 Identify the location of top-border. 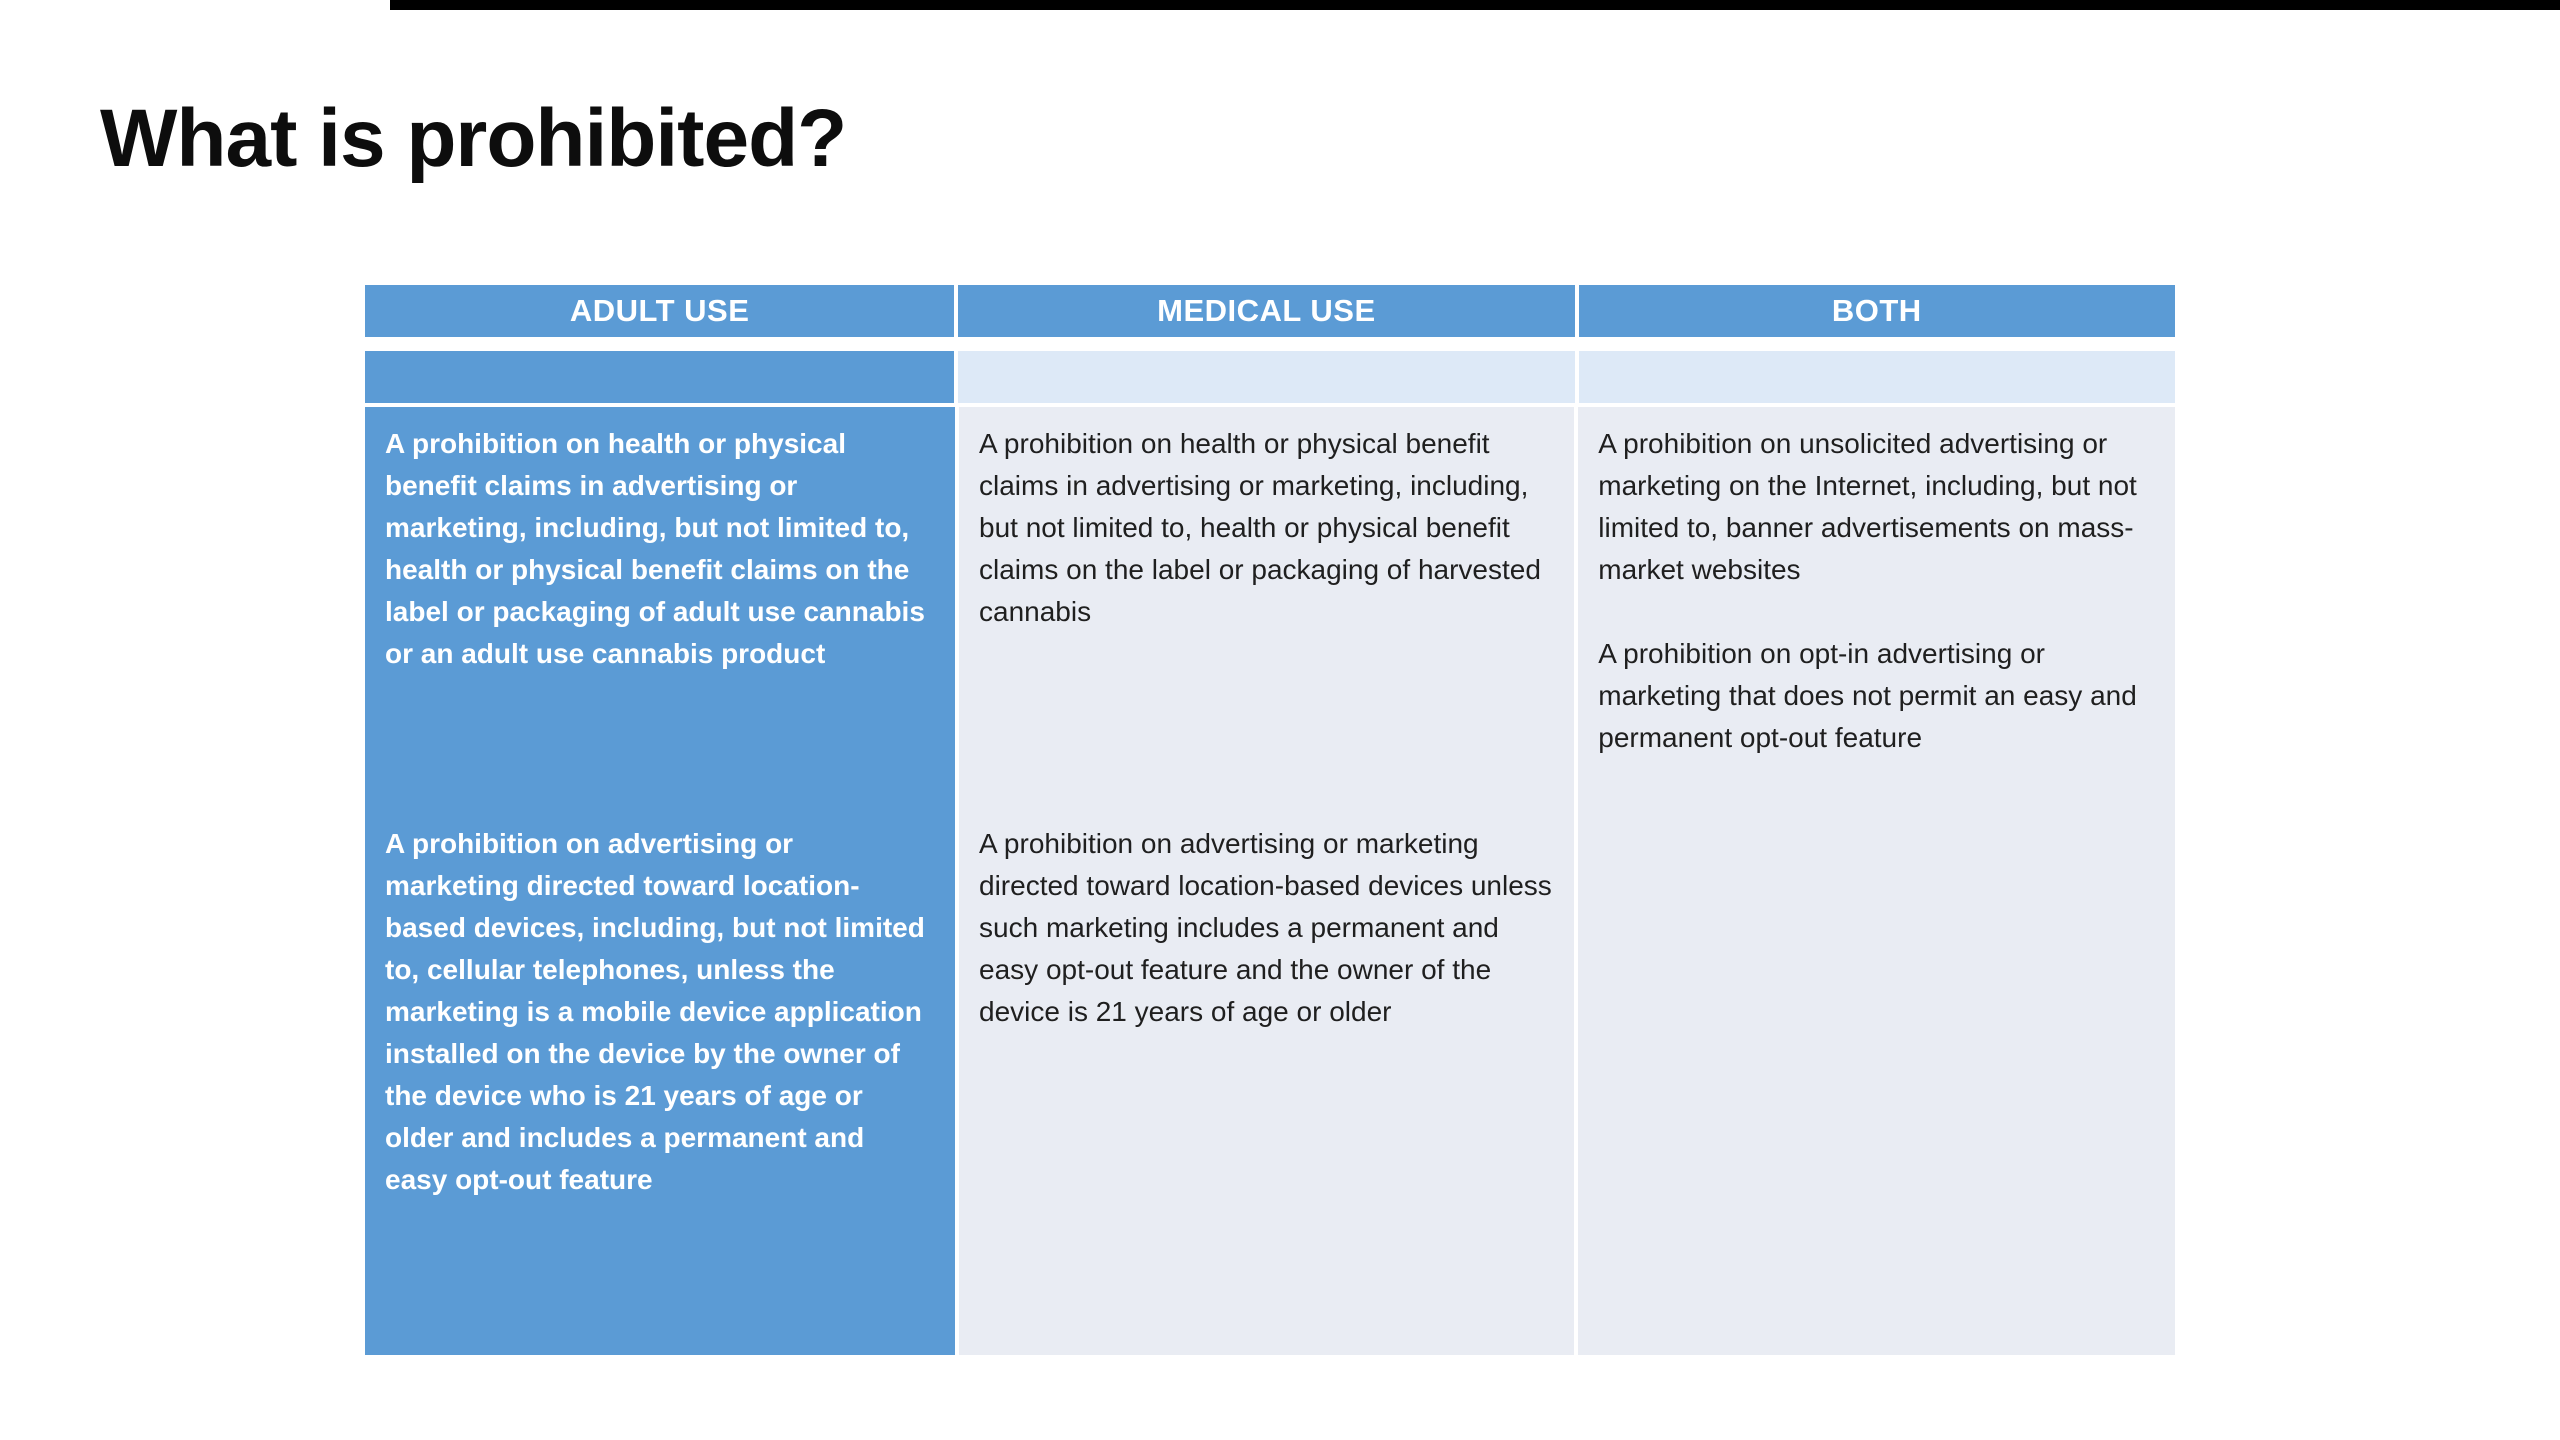
(1475, 5).